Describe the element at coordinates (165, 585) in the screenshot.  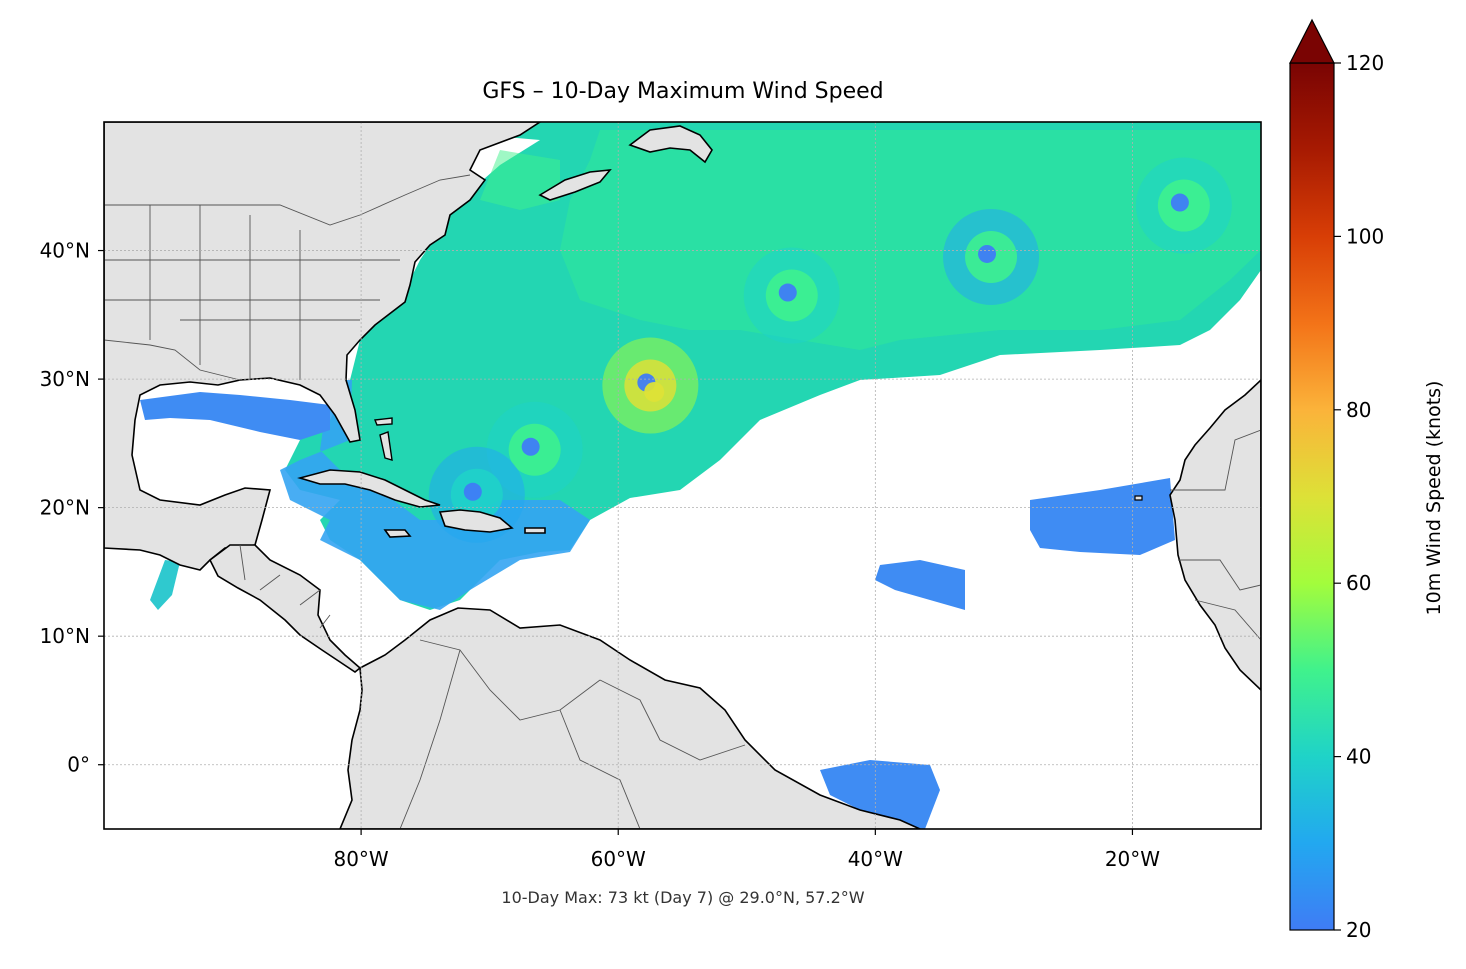
I see `wind-field-pacific-patch` at that location.